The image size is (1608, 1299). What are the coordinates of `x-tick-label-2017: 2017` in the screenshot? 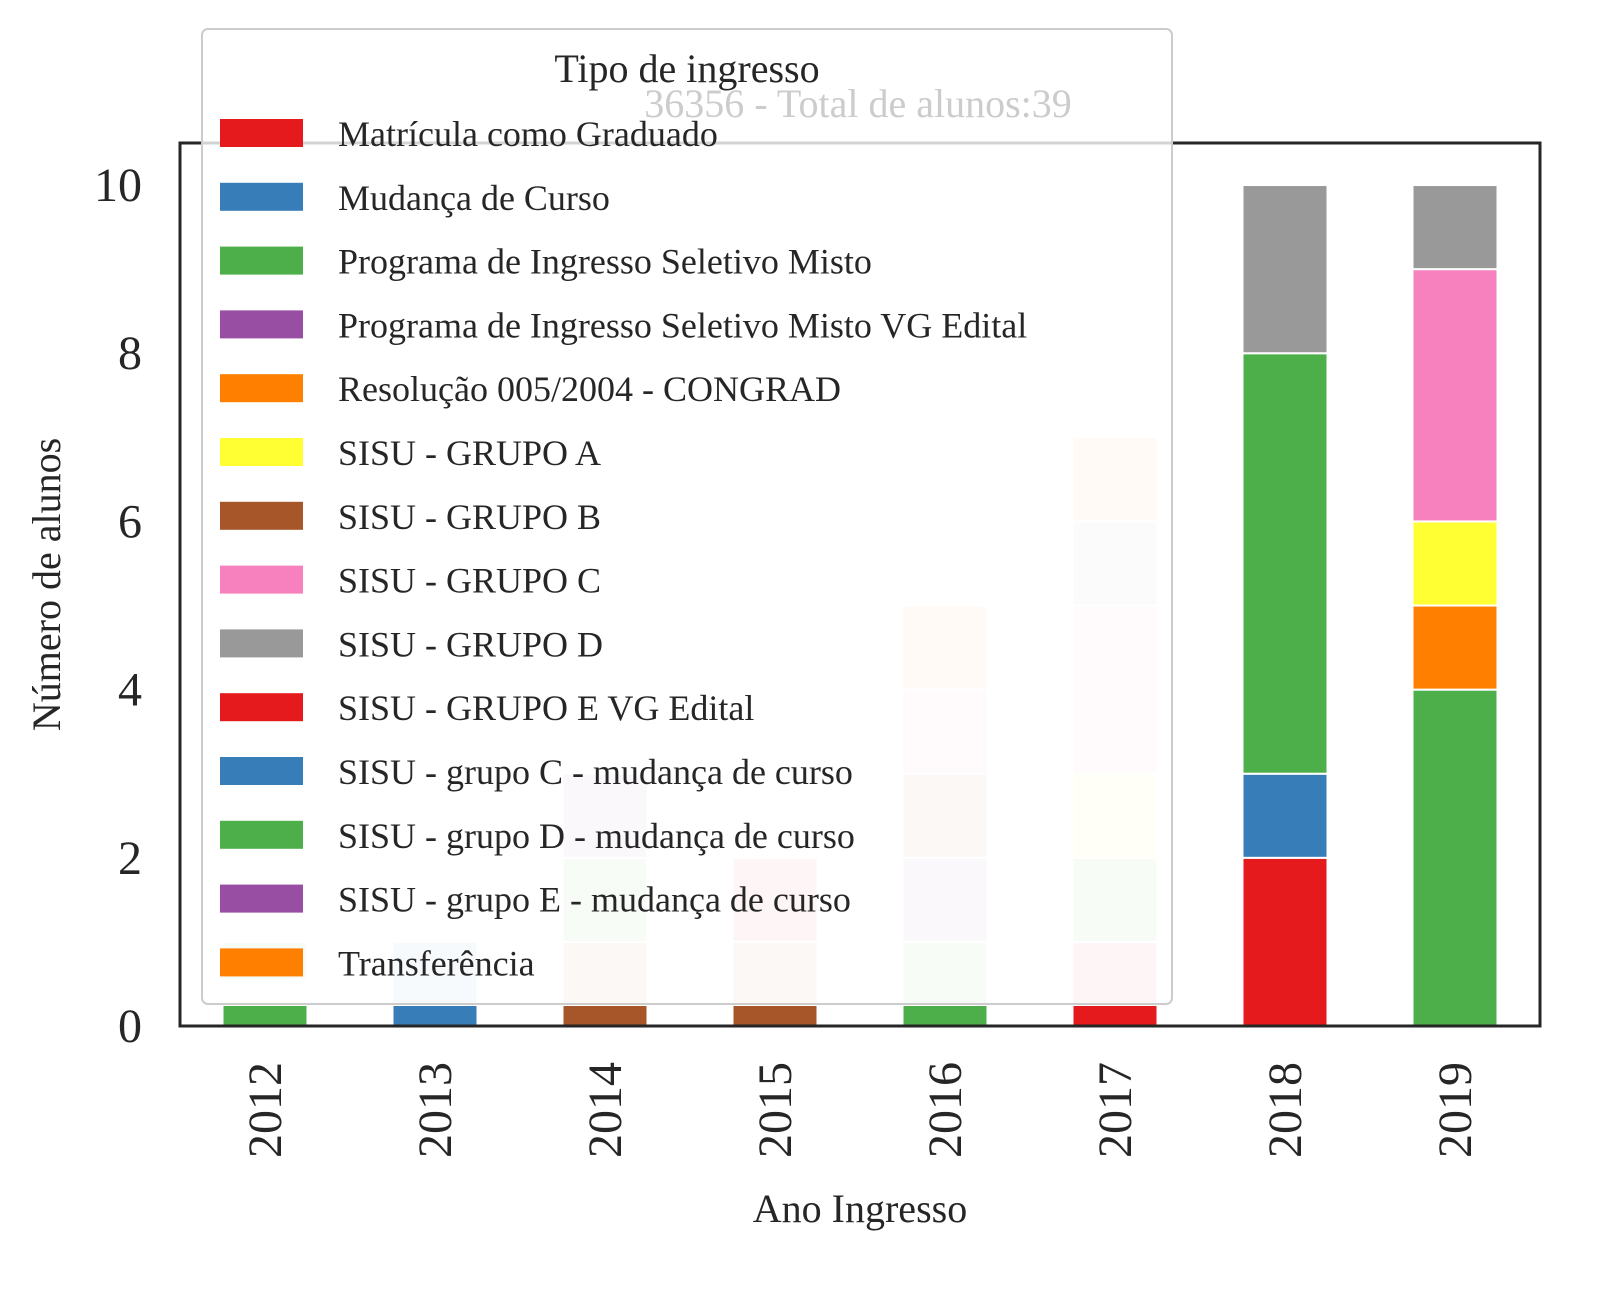 It's located at (1115, 1110).